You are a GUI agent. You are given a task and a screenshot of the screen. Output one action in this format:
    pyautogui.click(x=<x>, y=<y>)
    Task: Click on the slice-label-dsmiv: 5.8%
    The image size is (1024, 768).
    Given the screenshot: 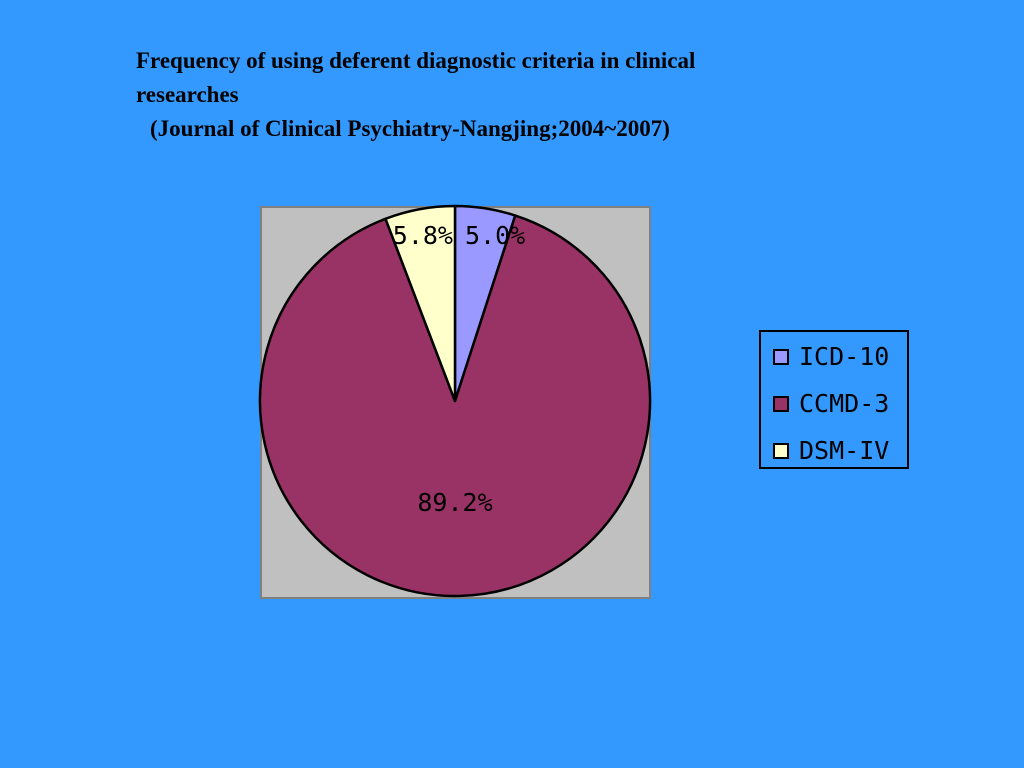 What is the action you would take?
    pyautogui.click(x=423, y=235)
    